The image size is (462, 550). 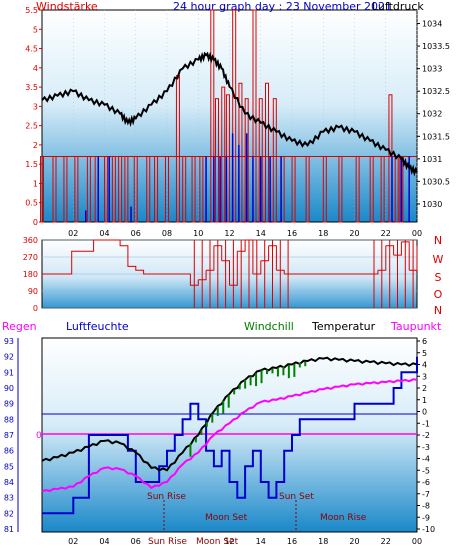 What do you see at coordinates (248, 409) in the screenshot?
I see `windchill-marks` at bounding box center [248, 409].